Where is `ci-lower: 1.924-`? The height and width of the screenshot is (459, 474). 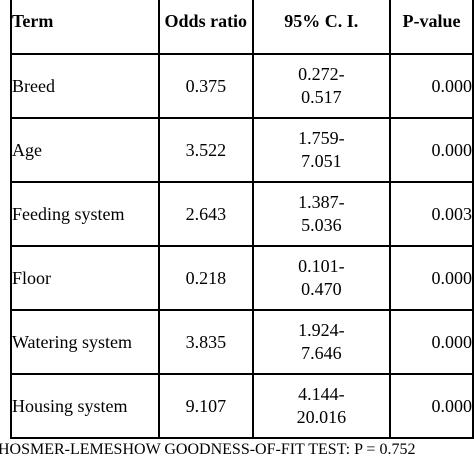 ci-lower: 1.924- is located at coordinates (321, 330).